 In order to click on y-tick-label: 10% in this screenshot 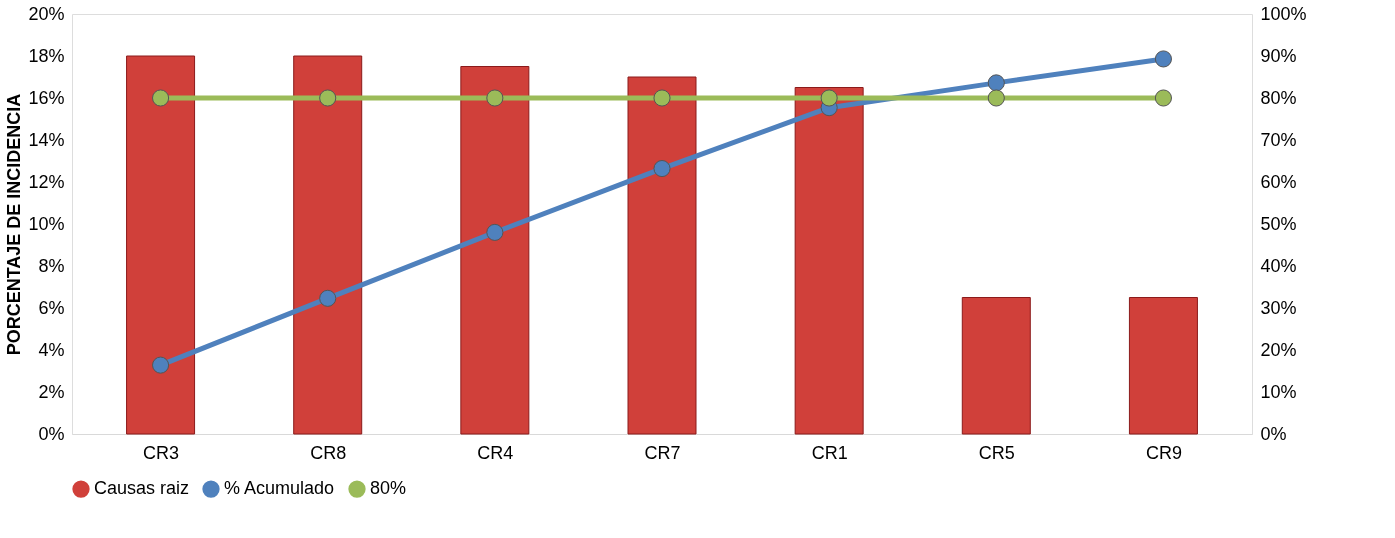, I will do `click(46, 223)`.